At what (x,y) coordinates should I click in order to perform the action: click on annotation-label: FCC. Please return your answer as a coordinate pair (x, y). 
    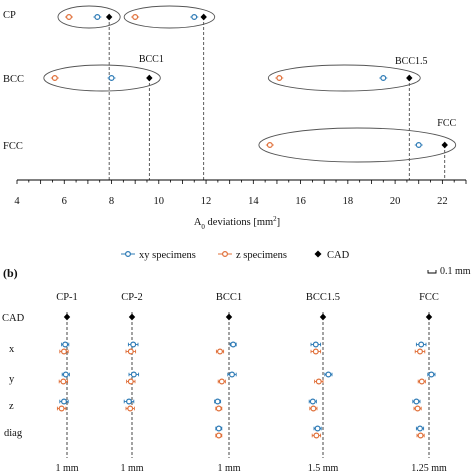
    Looking at the image, I should click on (446, 123).